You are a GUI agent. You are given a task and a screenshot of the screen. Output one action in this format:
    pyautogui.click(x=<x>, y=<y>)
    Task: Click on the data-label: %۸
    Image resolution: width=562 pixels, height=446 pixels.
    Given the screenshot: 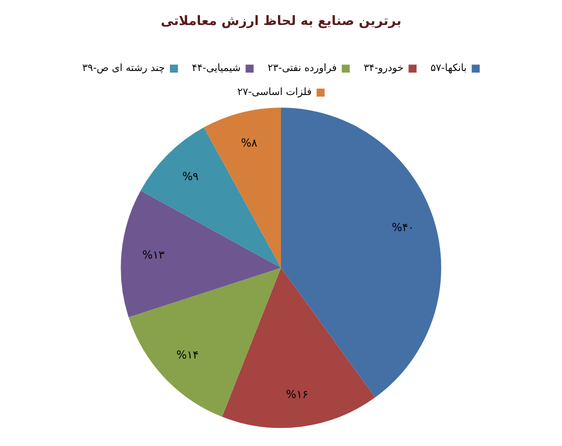 What is the action you would take?
    pyautogui.click(x=249, y=143)
    